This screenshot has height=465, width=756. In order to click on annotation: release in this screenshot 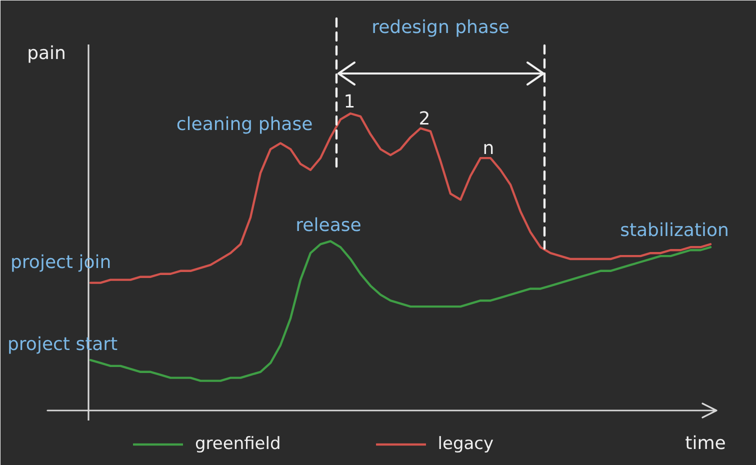, I will do `click(329, 225)`.